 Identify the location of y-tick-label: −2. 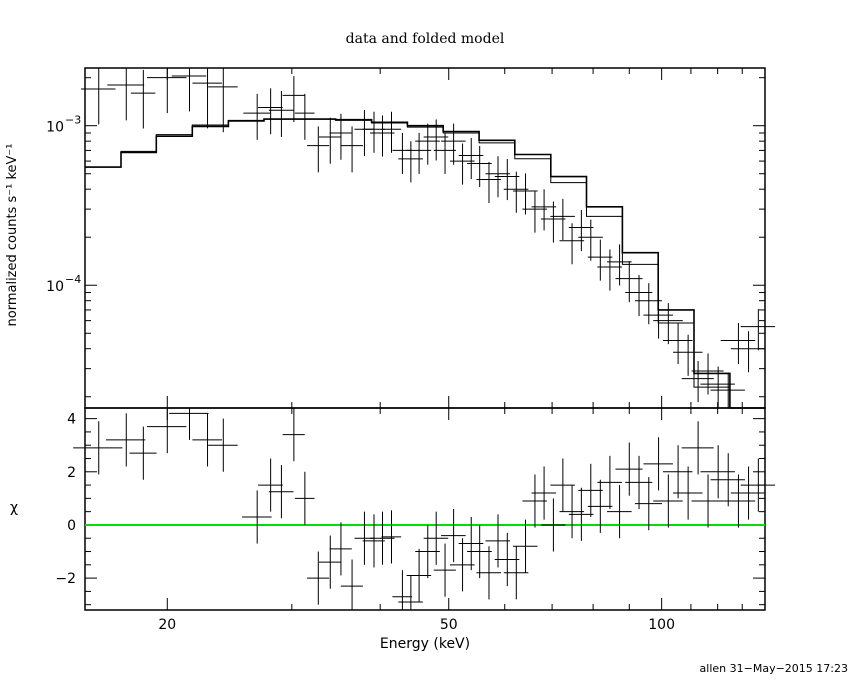
(65, 579).